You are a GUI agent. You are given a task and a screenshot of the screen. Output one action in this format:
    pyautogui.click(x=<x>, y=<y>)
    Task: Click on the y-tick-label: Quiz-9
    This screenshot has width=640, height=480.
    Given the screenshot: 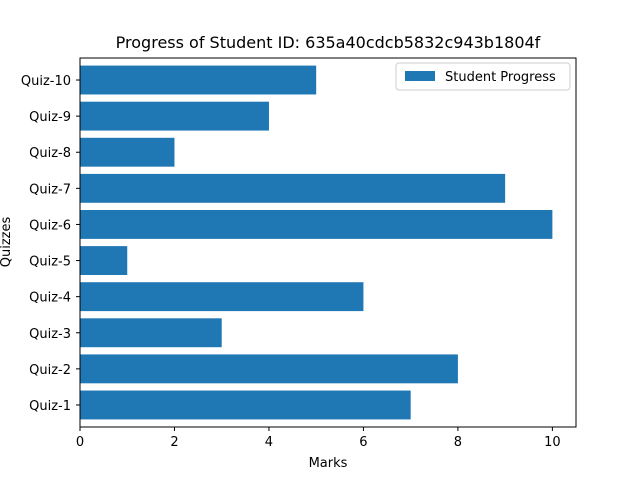 What is the action you would take?
    pyautogui.click(x=50, y=117)
    